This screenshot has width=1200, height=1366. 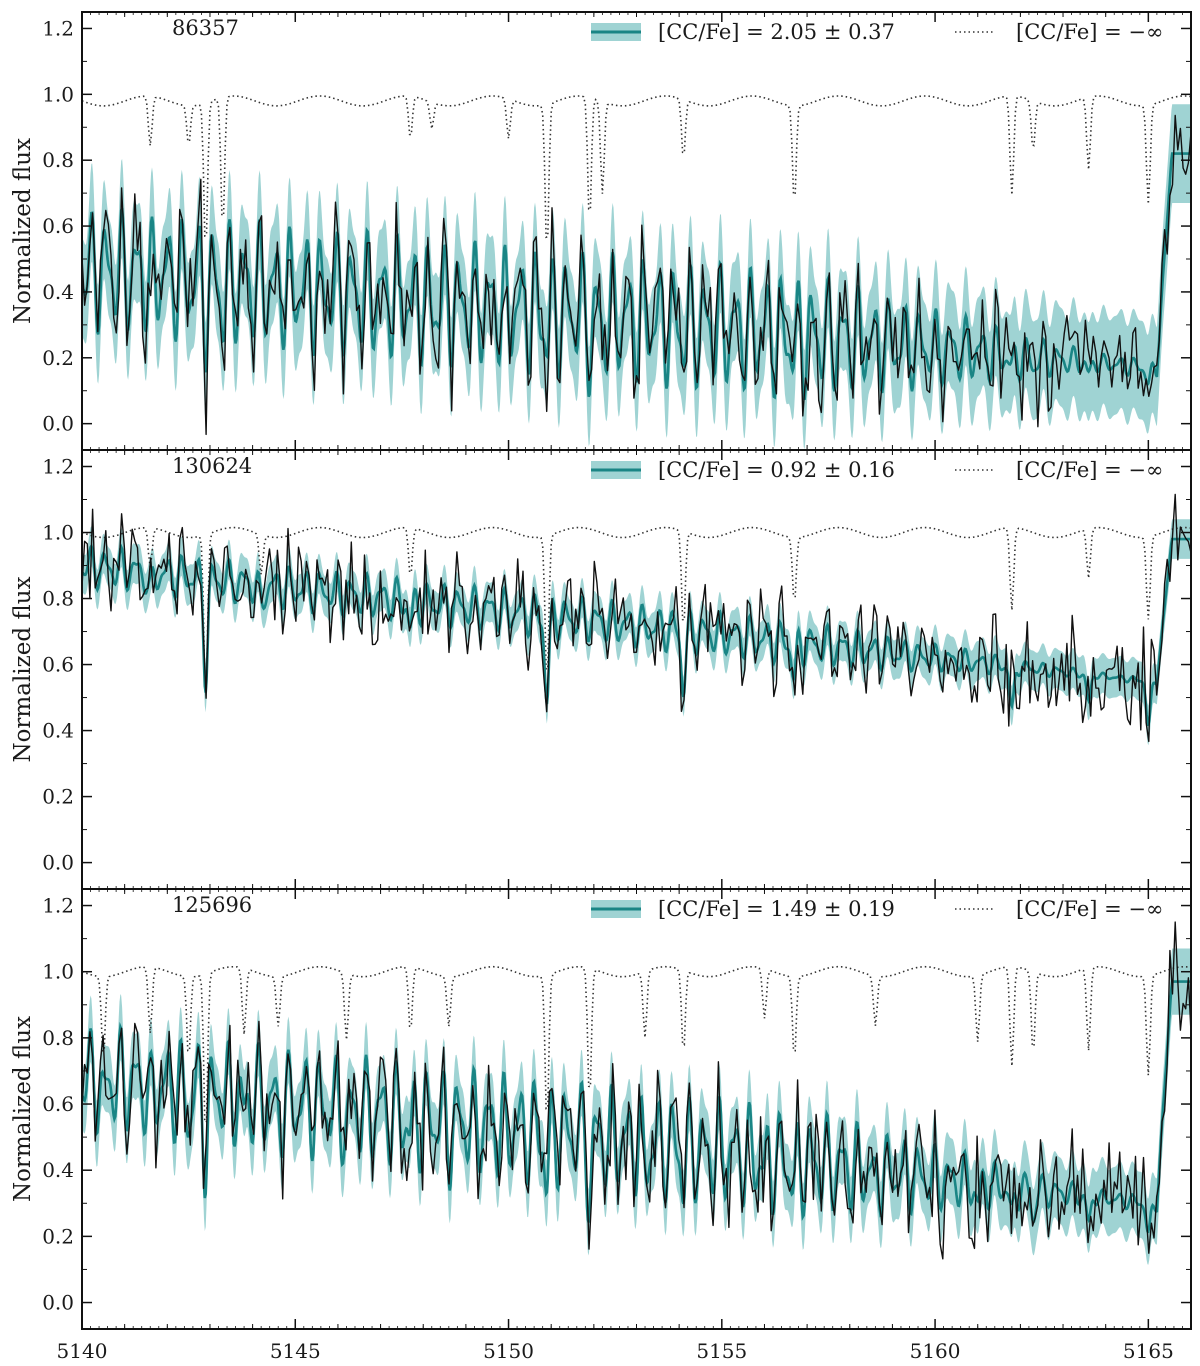 What do you see at coordinates (212, 905) in the screenshot?
I see `star-id-label: 125696` at bounding box center [212, 905].